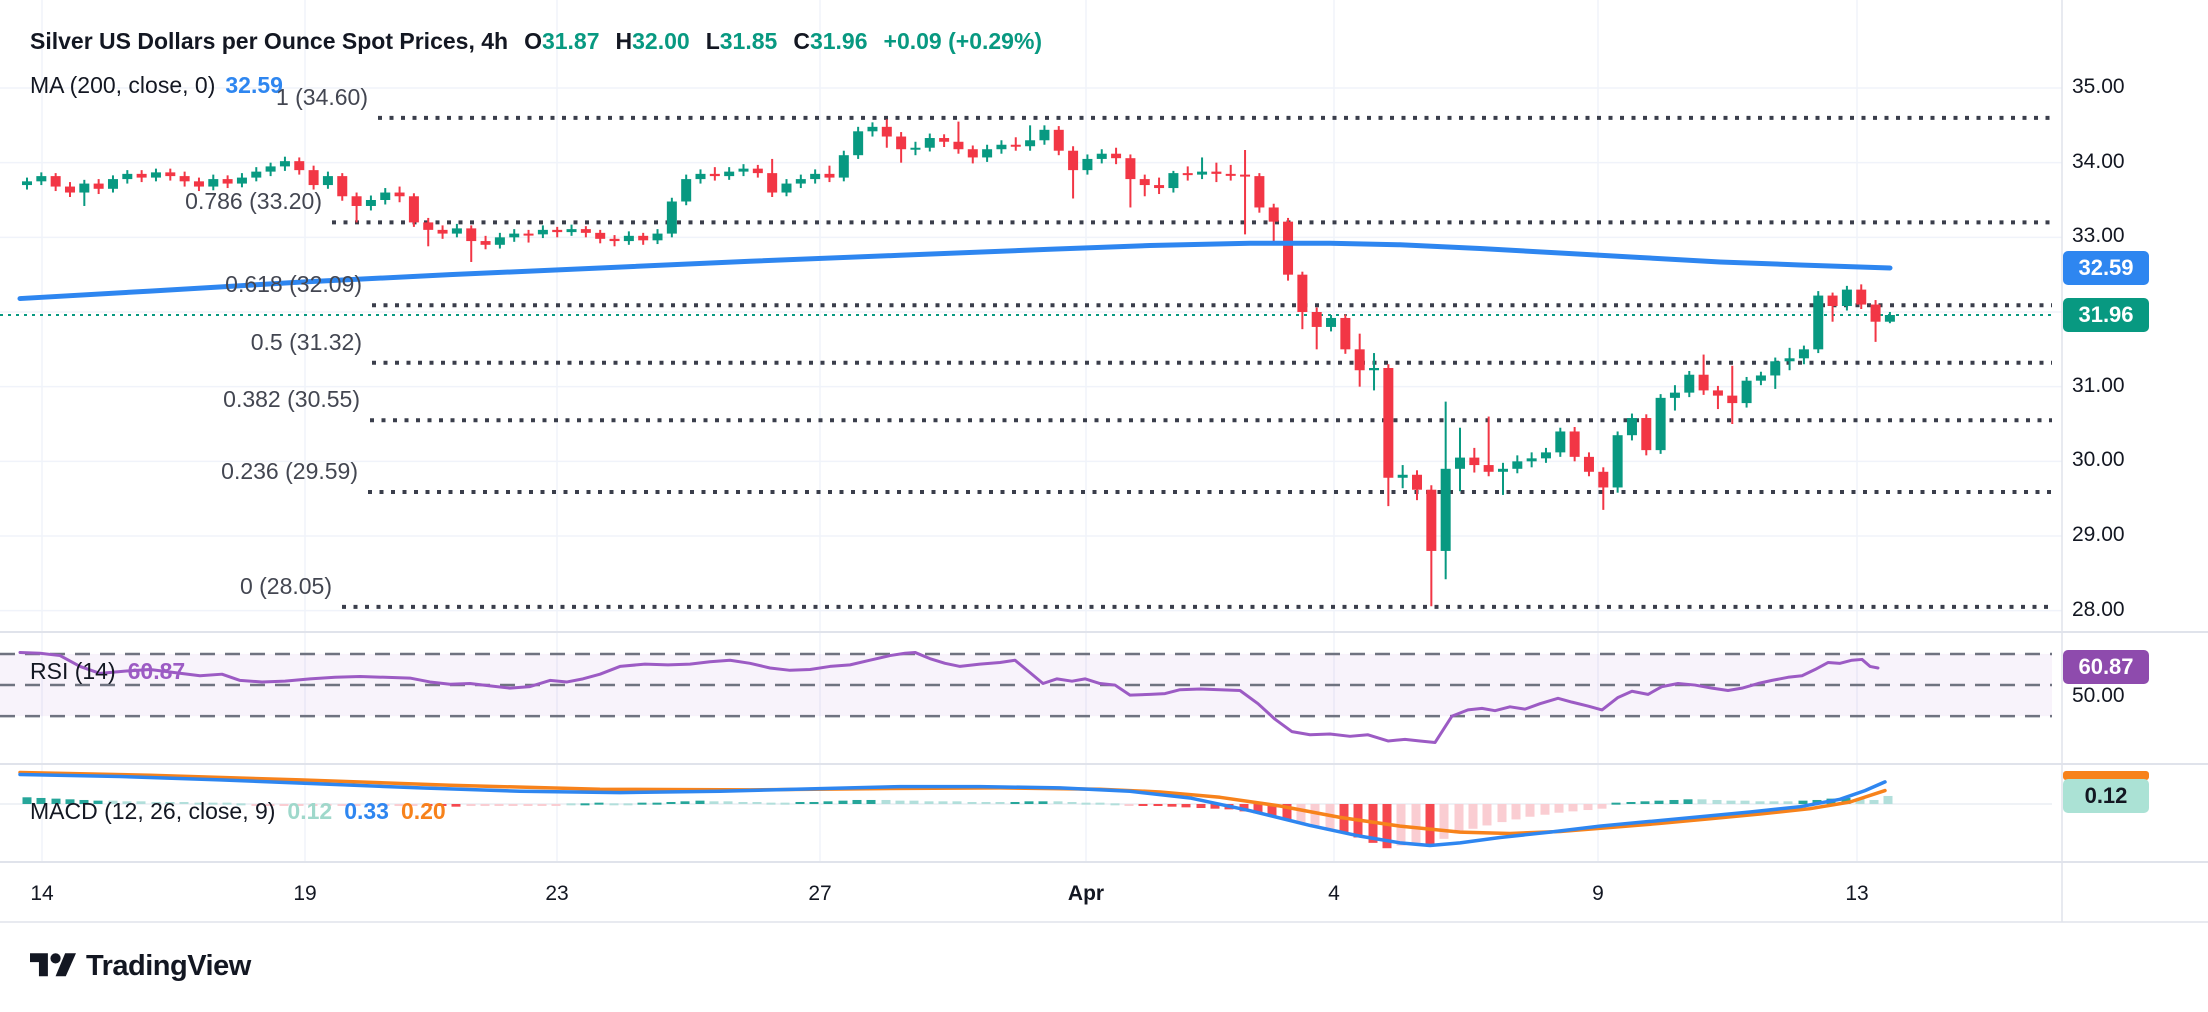 The image size is (2208, 1012). Describe the element at coordinates (305, 893) in the screenshot. I see `time-axis-label-1: 19` at that location.